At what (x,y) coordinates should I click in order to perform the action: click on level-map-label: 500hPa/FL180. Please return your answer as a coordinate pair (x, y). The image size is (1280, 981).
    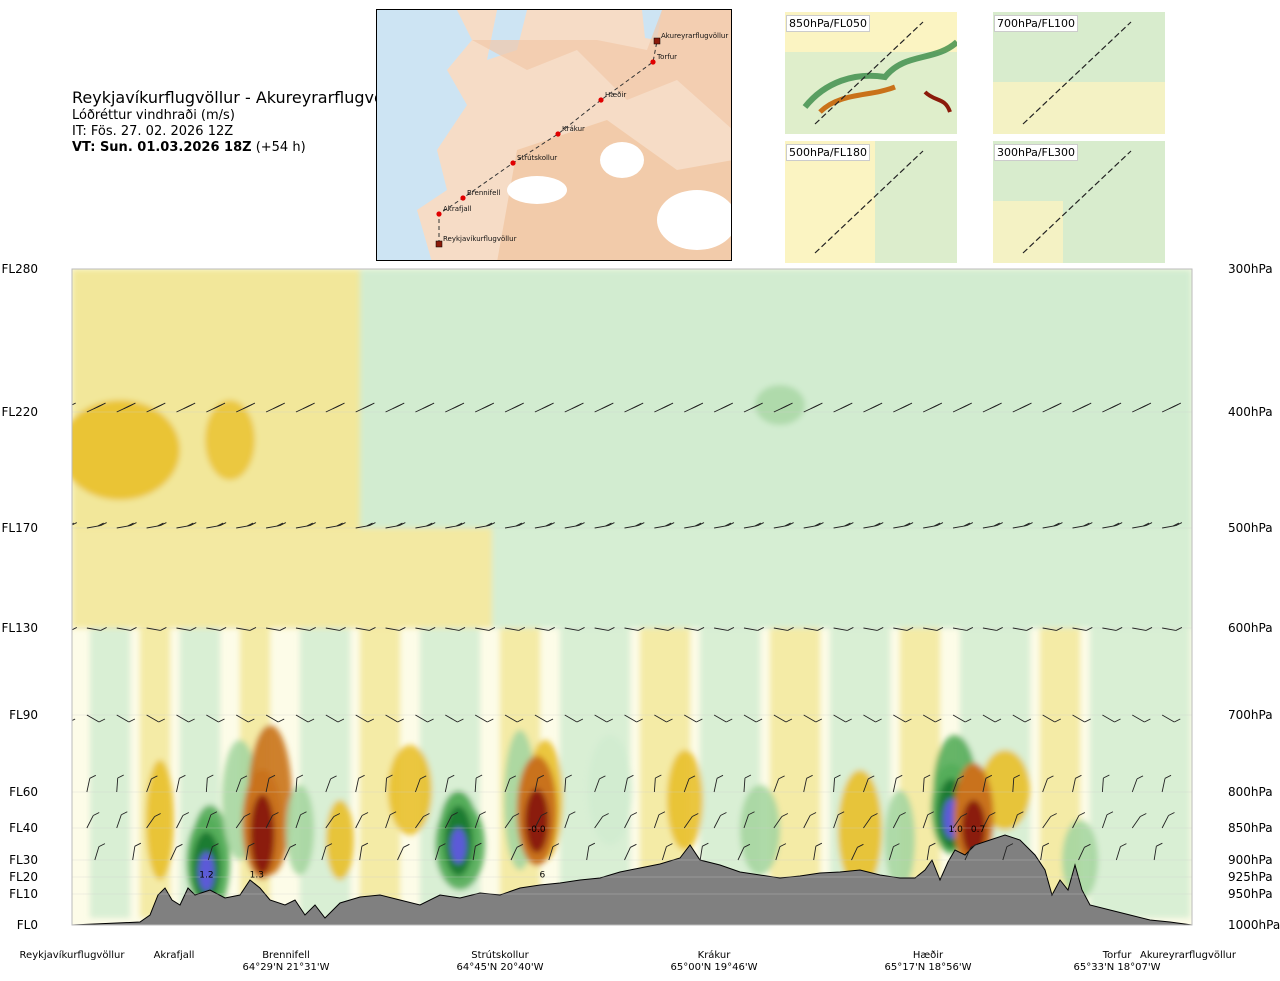
    Looking at the image, I should click on (828, 152).